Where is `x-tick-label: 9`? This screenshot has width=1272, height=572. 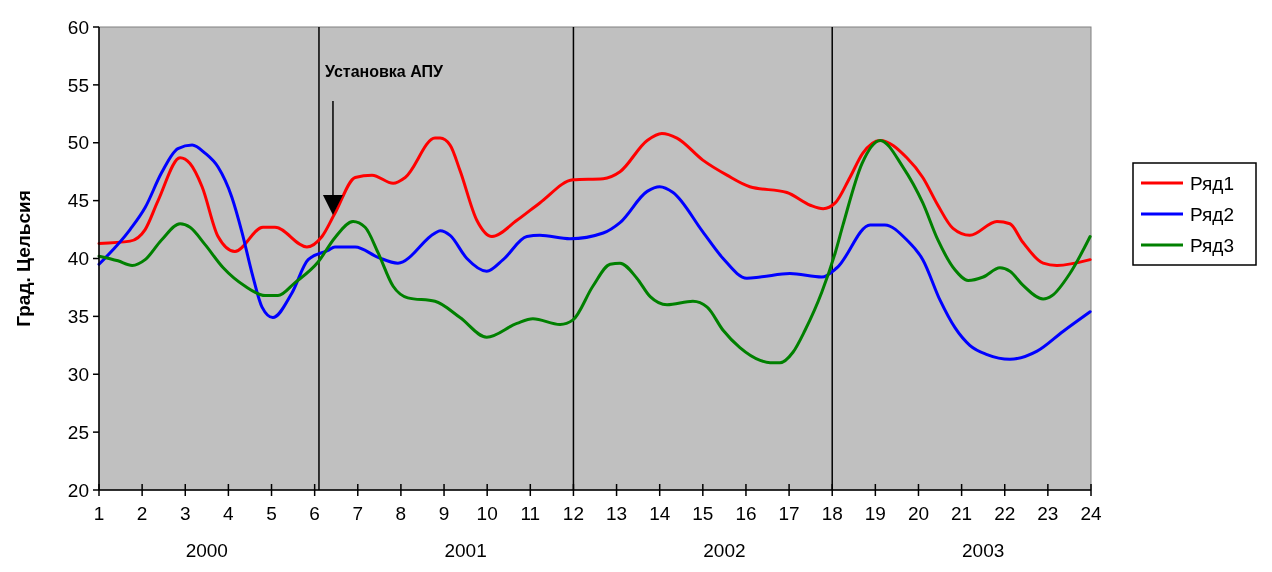
x-tick-label: 9 is located at coordinates (444, 513).